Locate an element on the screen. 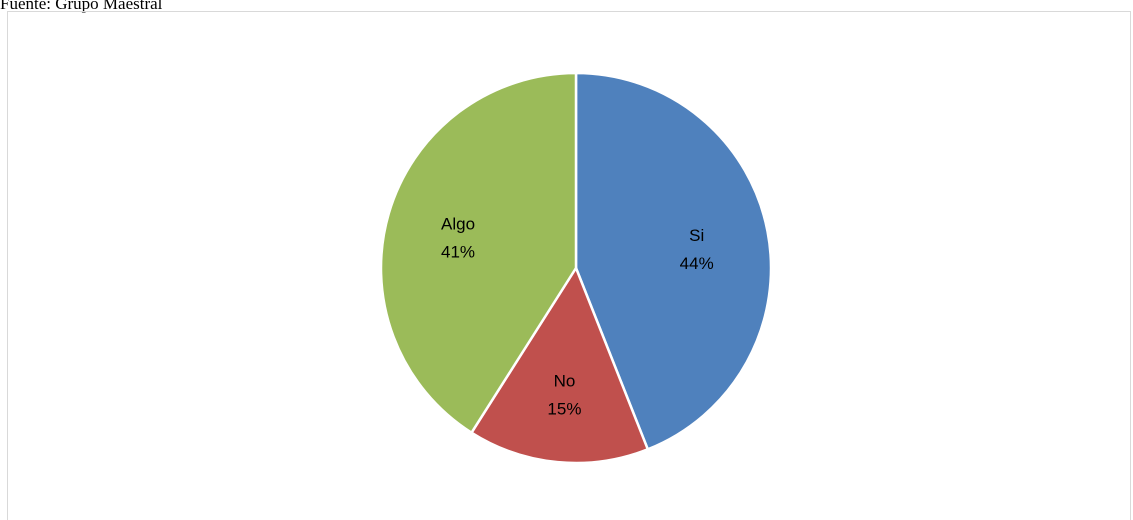  pie-slice-algo is located at coordinates (478, 252).